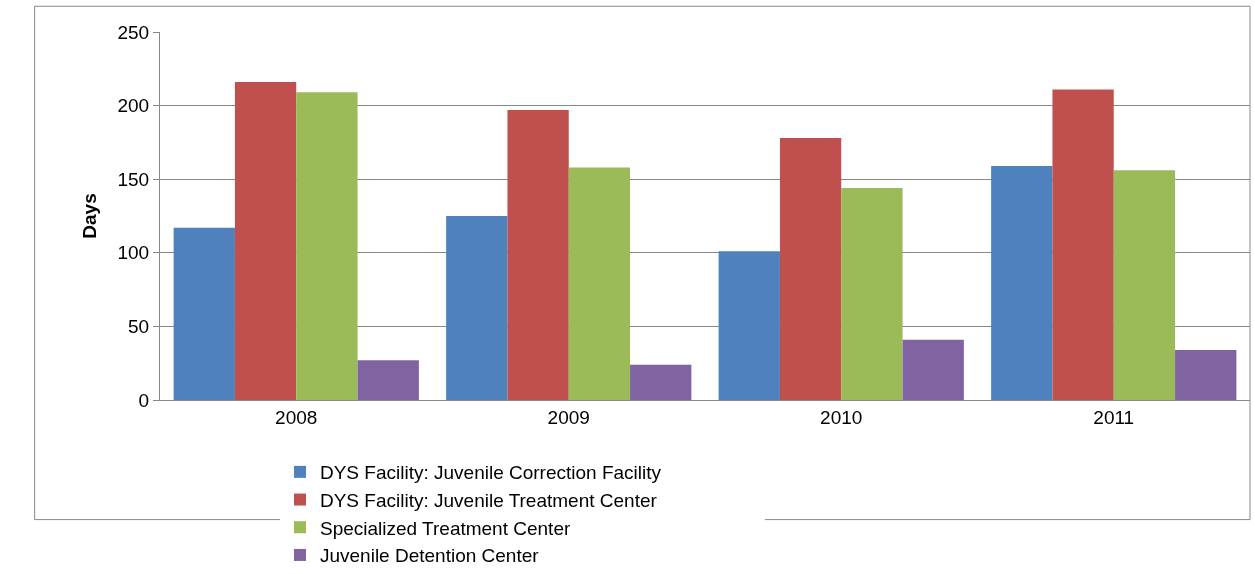  I want to click on y-tick-label: 50, so click(139, 327).